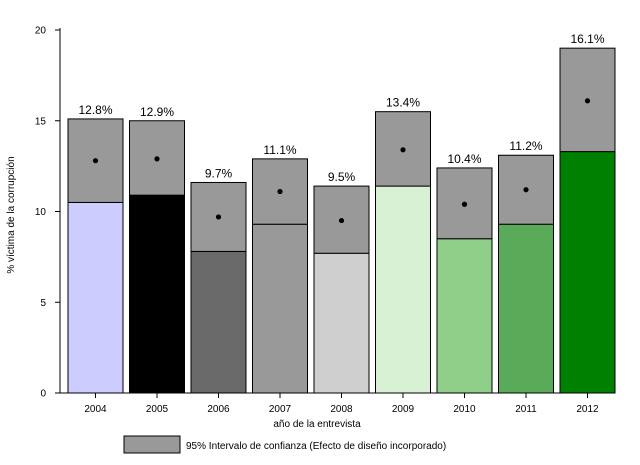 This screenshot has width=640, height=465. What do you see at coordinates (152, 444) in the screenshot?
I see `legend-swatch` at bounding box center [152, 444].